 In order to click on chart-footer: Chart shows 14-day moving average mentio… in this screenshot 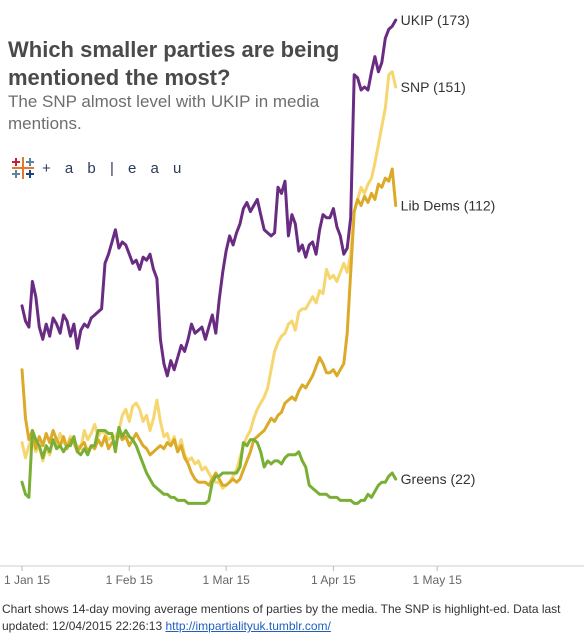, I will do `click(292, 618)`.